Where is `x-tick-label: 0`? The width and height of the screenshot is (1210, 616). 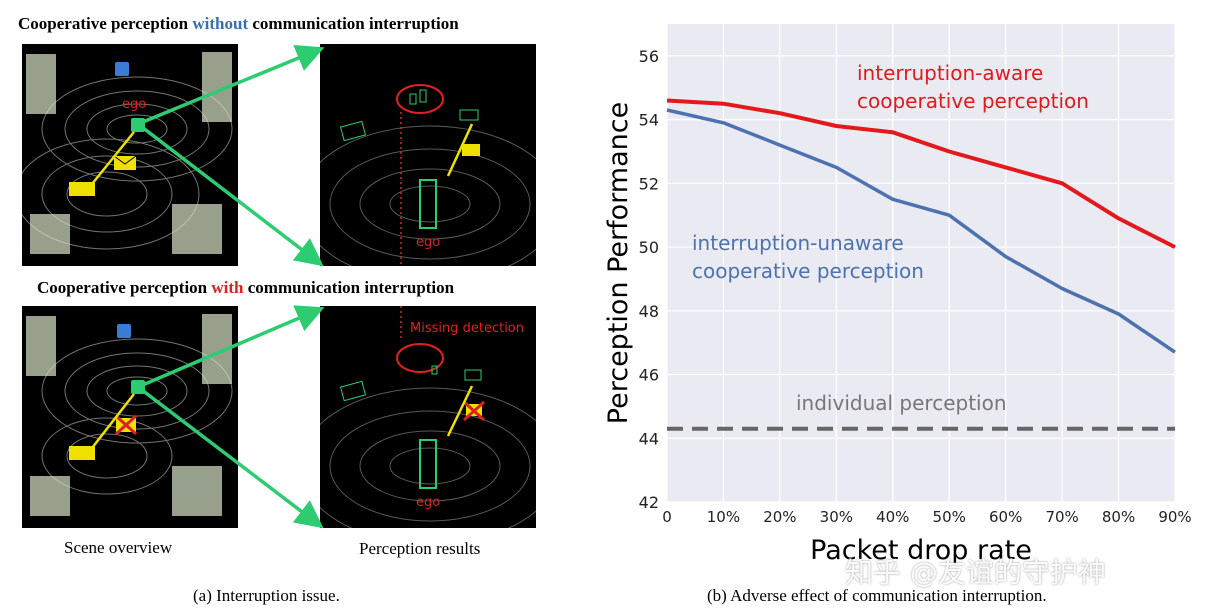
x-tick-label: 0 is located at coordinates (667, 517).